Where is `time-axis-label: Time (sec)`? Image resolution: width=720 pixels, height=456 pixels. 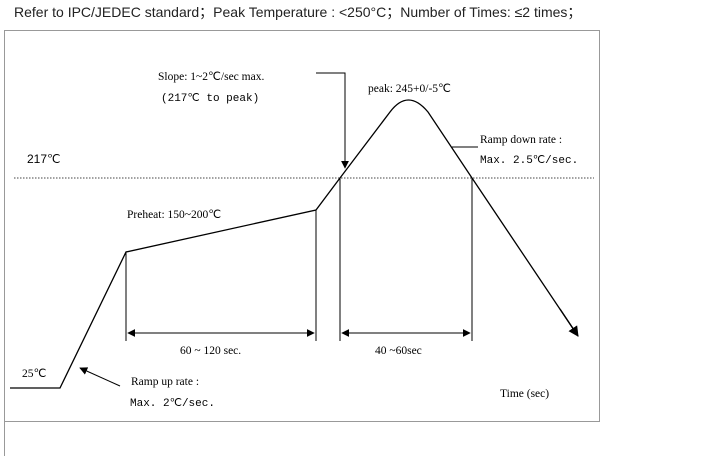
time-axis-label: Time (sec) is located at coordinates (524, 394).